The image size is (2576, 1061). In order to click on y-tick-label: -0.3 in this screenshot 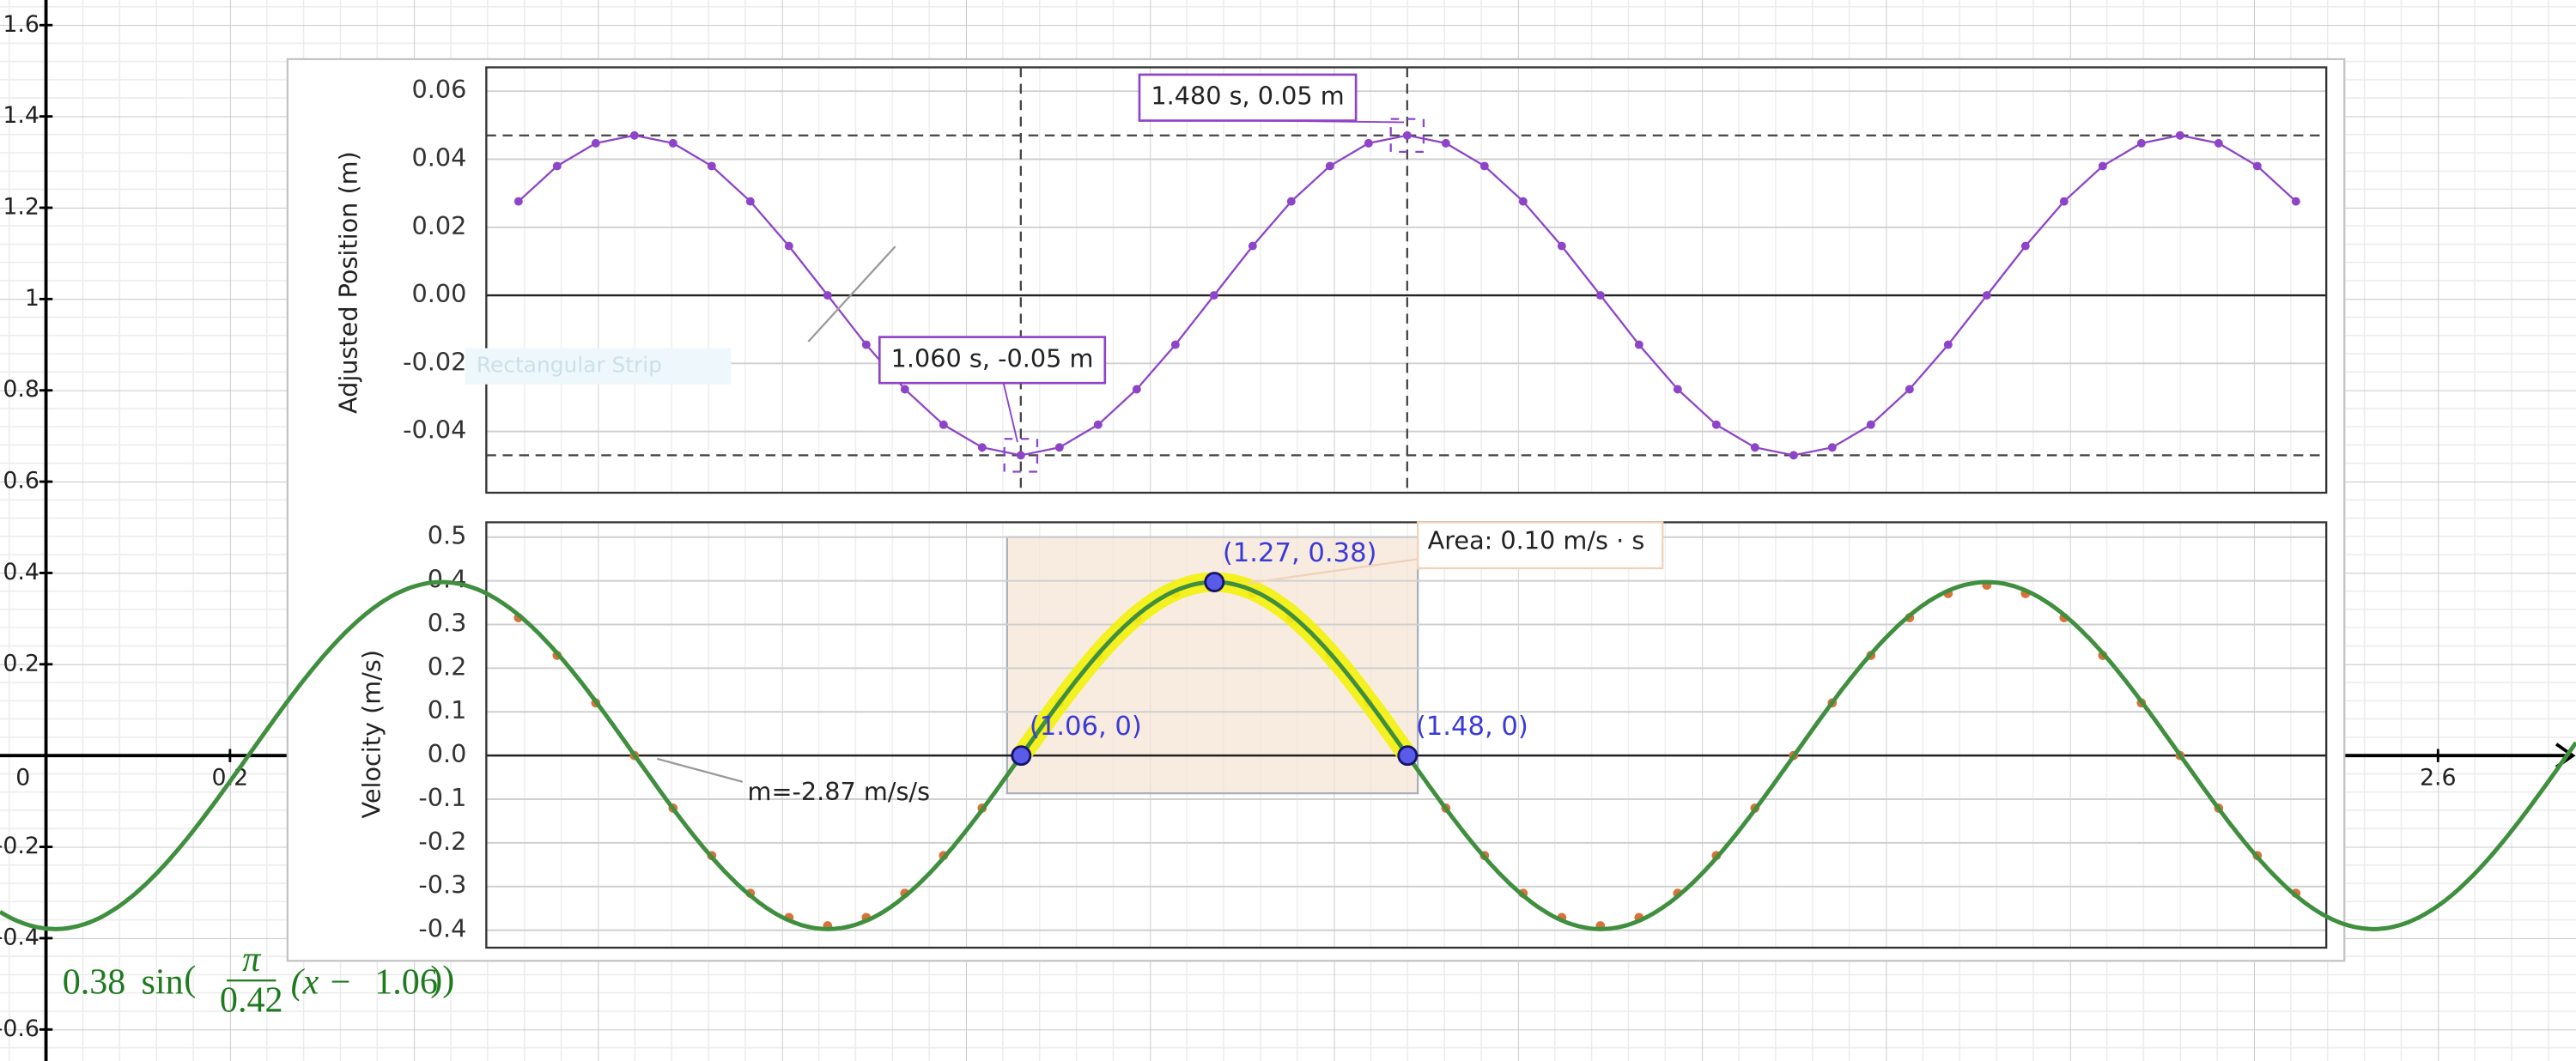, I will do `click(442, 885)`.